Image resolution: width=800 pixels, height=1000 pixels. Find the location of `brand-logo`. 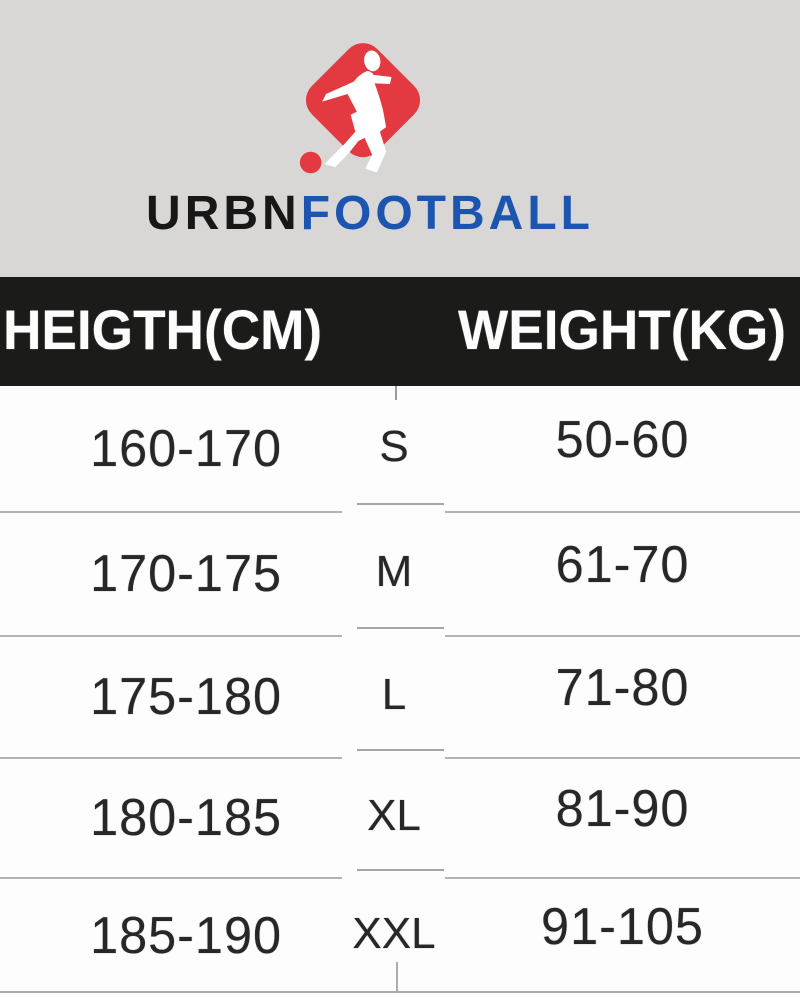

brand-logo is located at coordinates (363, 109).